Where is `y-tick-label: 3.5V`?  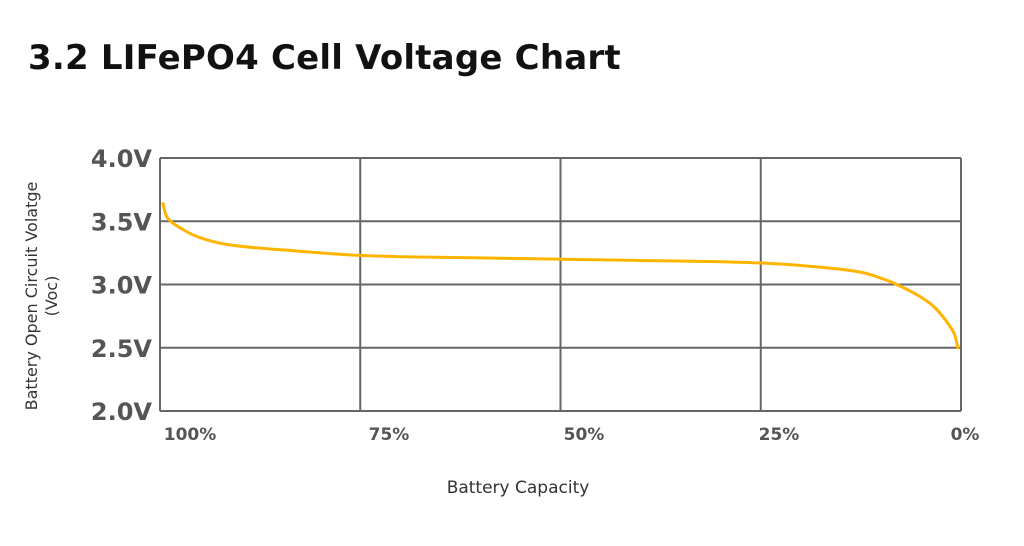
y-tick-label: 3.5V is located at coordinates (122, 222).